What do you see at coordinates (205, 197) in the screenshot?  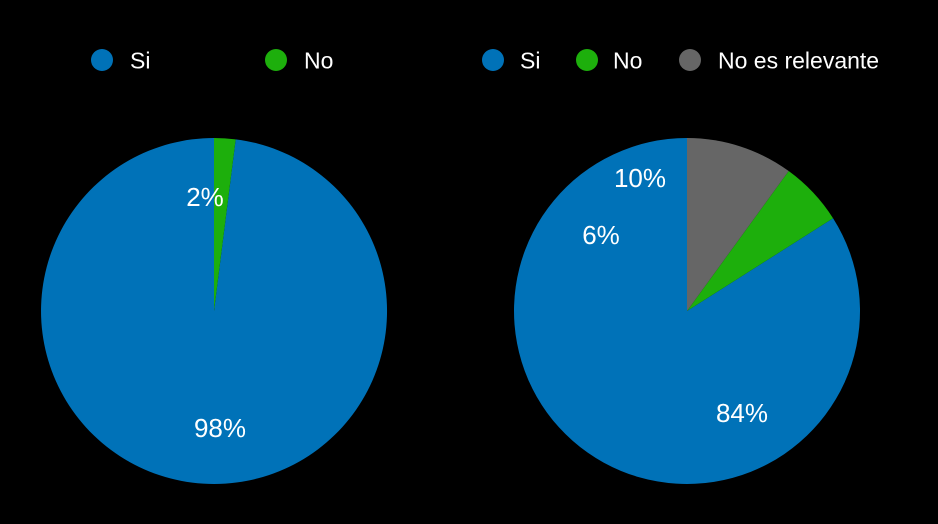 I see `data-label-no: 2%` at bounding box center [205, 197].